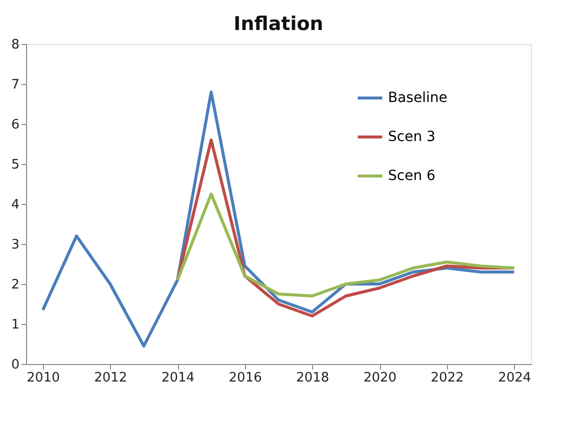 The height and width of the screenshot is (445, 585). I want to click on x-tick-label: 2012, so click(111, 378).